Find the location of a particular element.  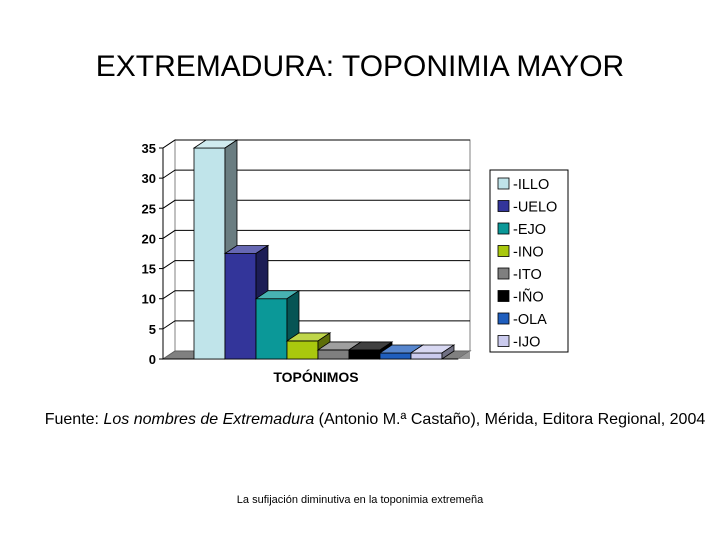

y-tick-label: 15 is located at coordinates (149, 269).